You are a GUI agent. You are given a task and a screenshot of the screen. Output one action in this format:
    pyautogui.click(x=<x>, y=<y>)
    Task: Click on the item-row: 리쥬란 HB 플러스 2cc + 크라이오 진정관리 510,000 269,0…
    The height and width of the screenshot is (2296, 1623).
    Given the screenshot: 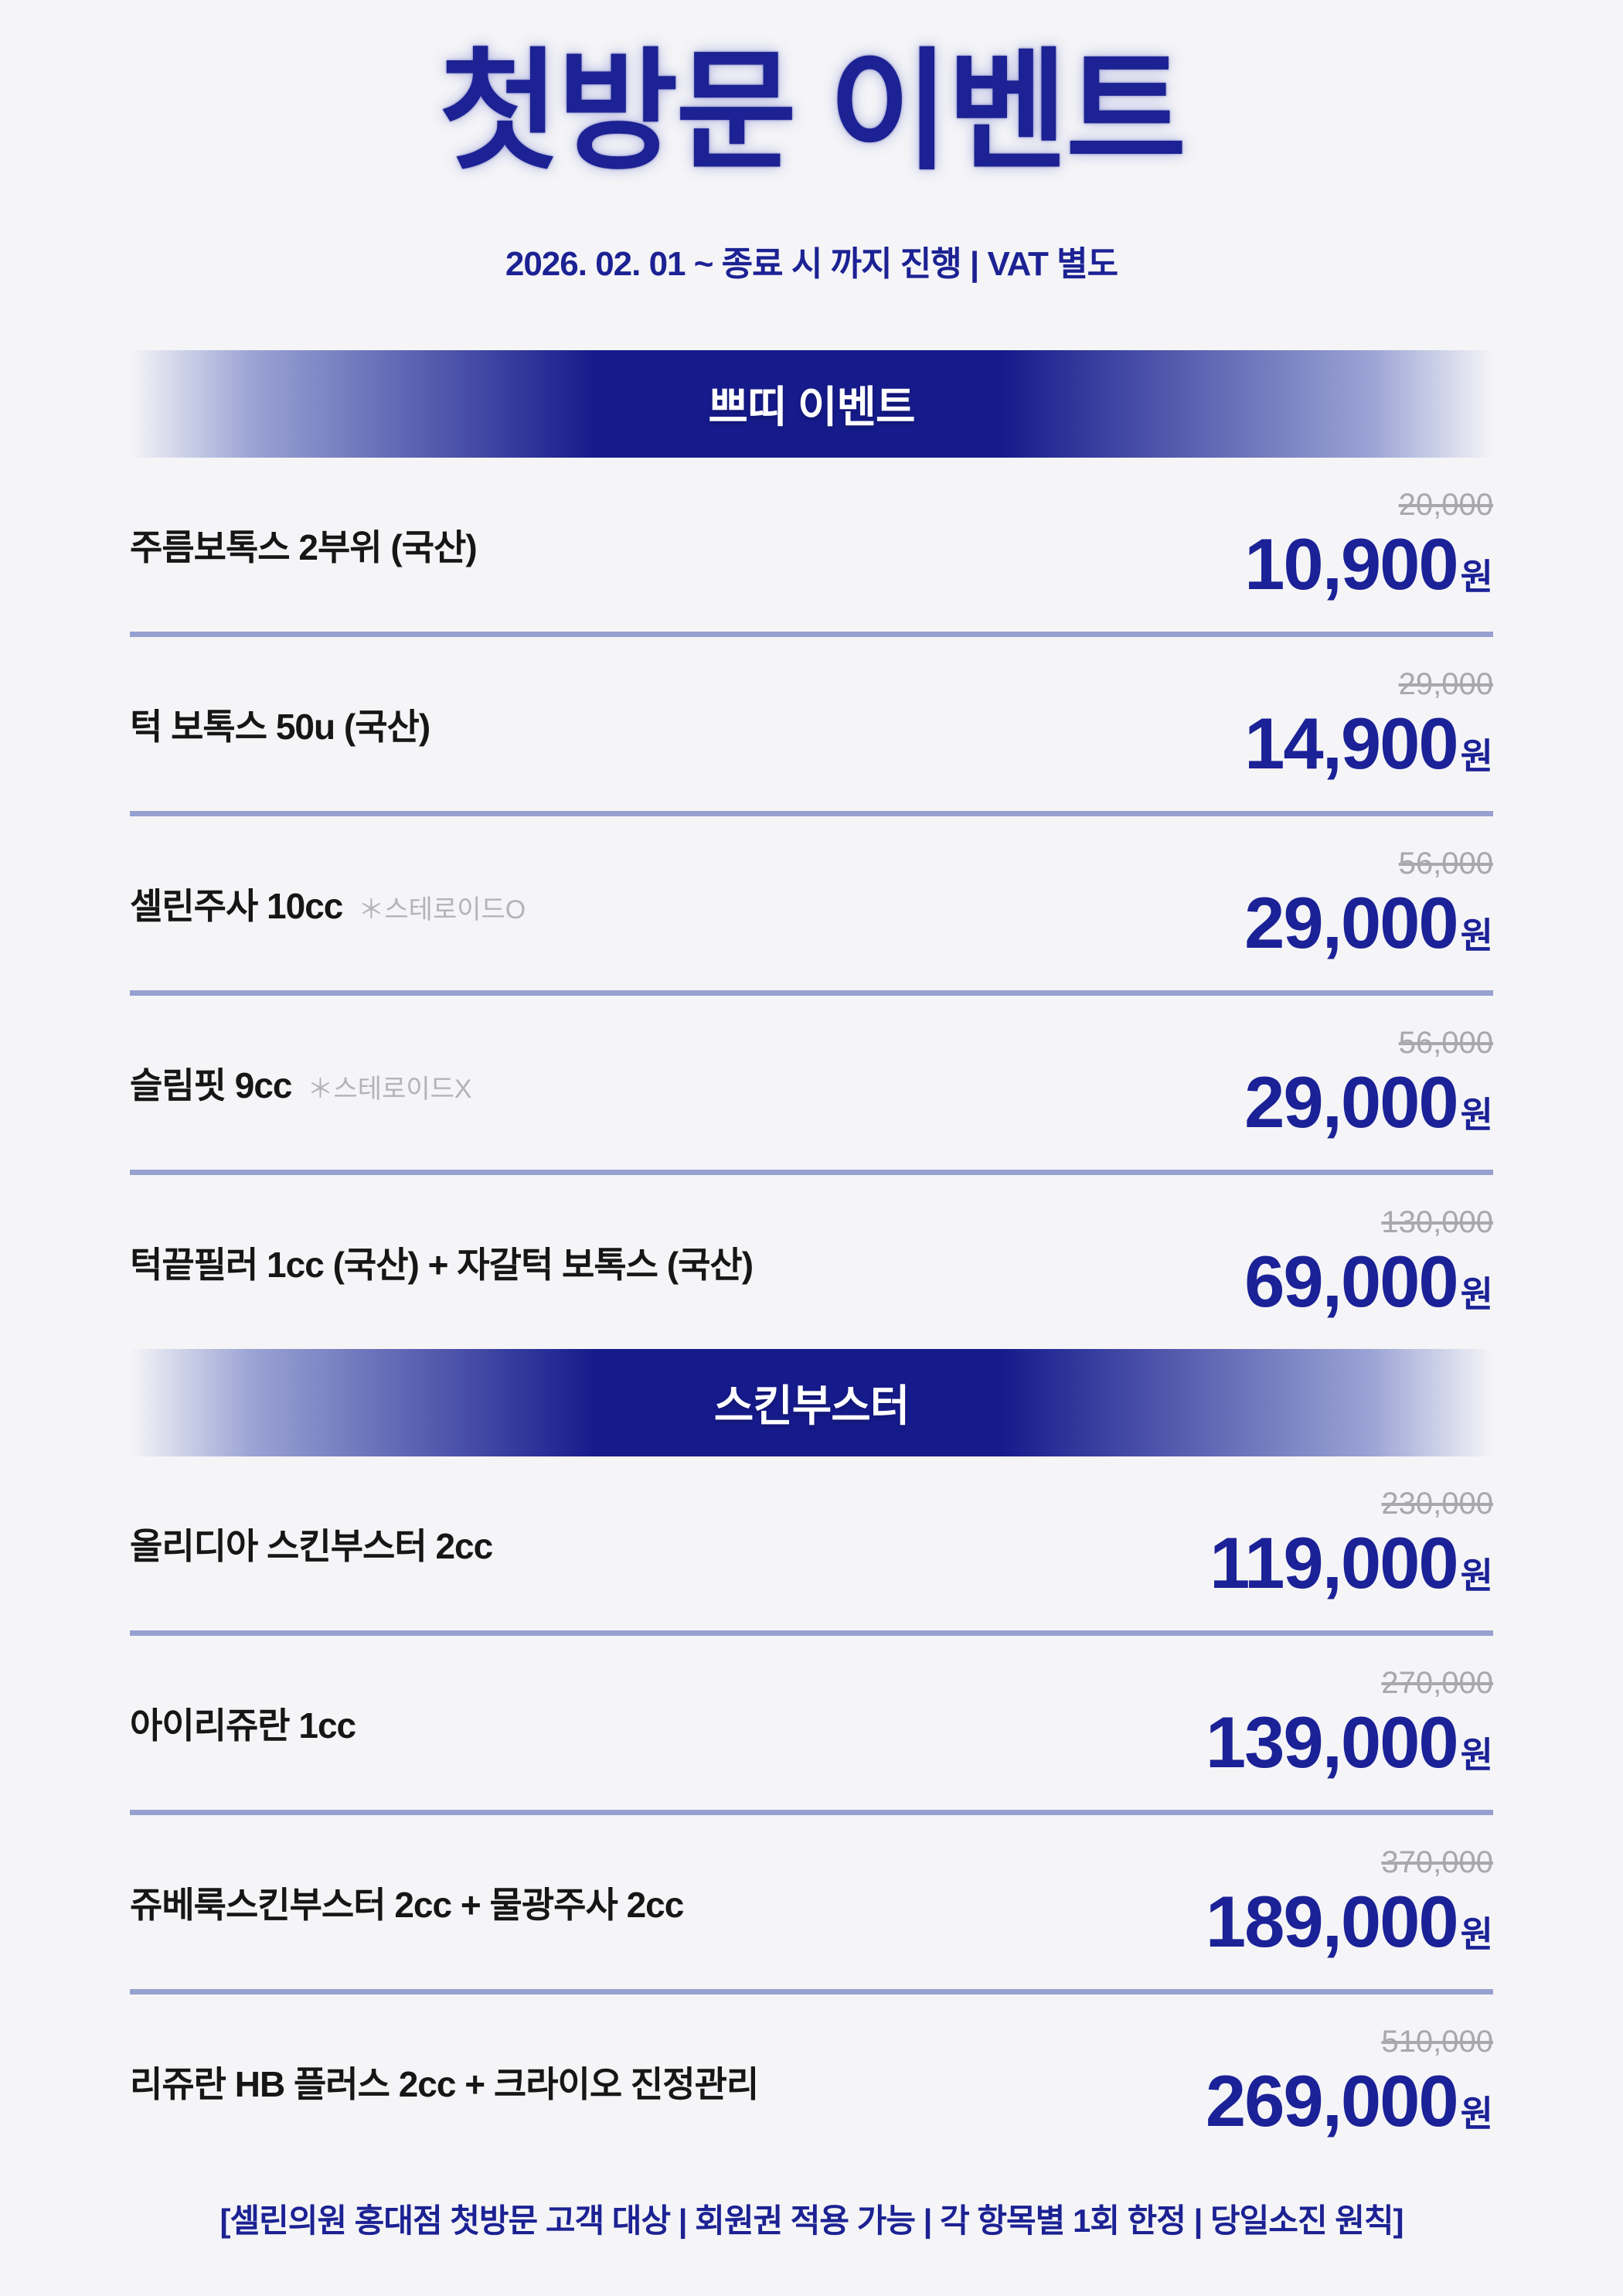 What is the action you would take?
    pyautogui.click(x=811, y=2081)
    